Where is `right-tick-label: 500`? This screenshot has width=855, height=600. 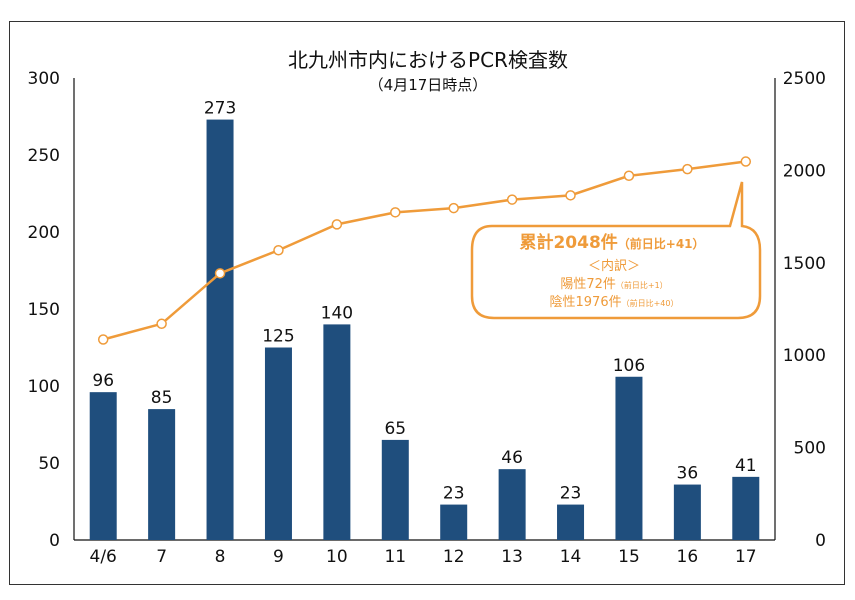 right-tick-label: 500 is located at coordinates (810, 449).